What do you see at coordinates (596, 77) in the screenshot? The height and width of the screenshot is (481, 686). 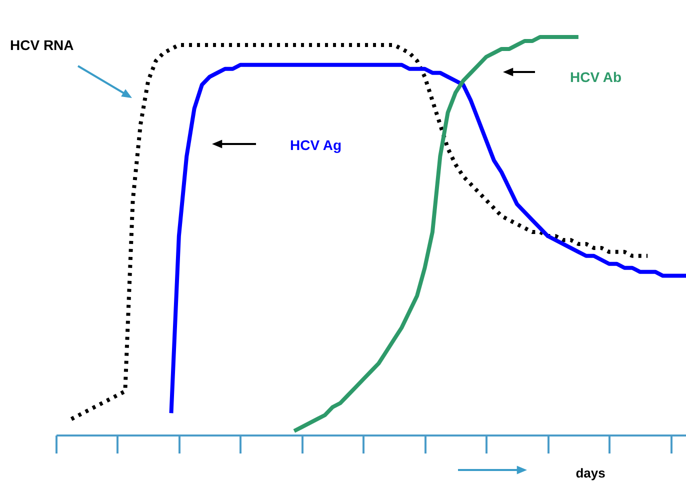 I see `text: HCV Ab` at bounding box center [596, 77].